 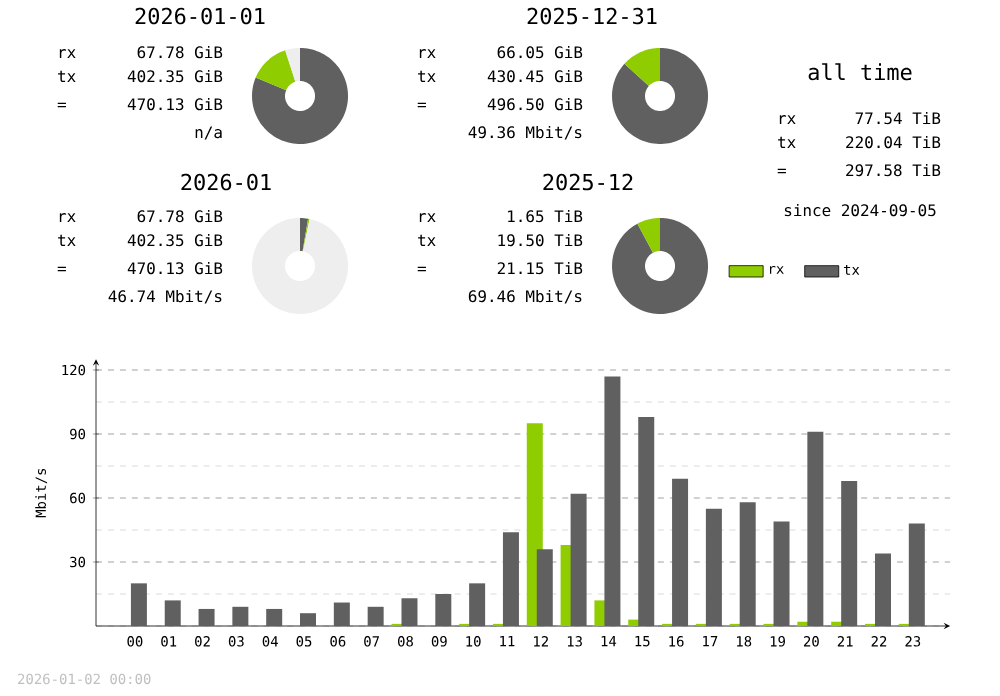 I want to click on chart-title: 2025-12-31, so click(x=592, y=16).